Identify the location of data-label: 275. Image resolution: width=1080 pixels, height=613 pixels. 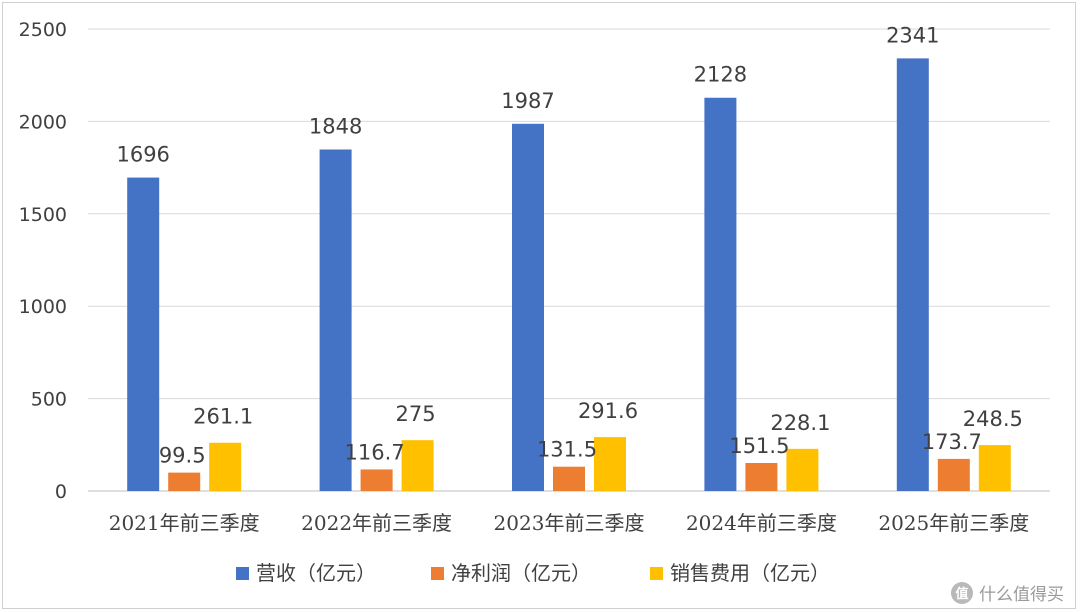
(416, 414).